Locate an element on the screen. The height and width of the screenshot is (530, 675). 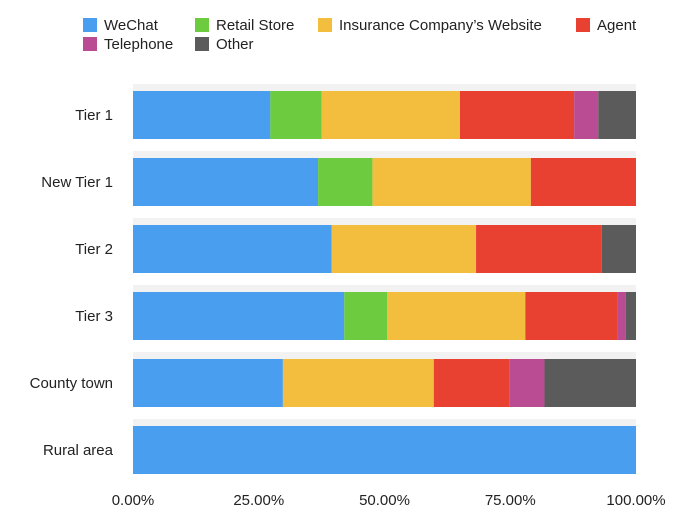
bar-tier-1-other is located at coordinates (617, 115).